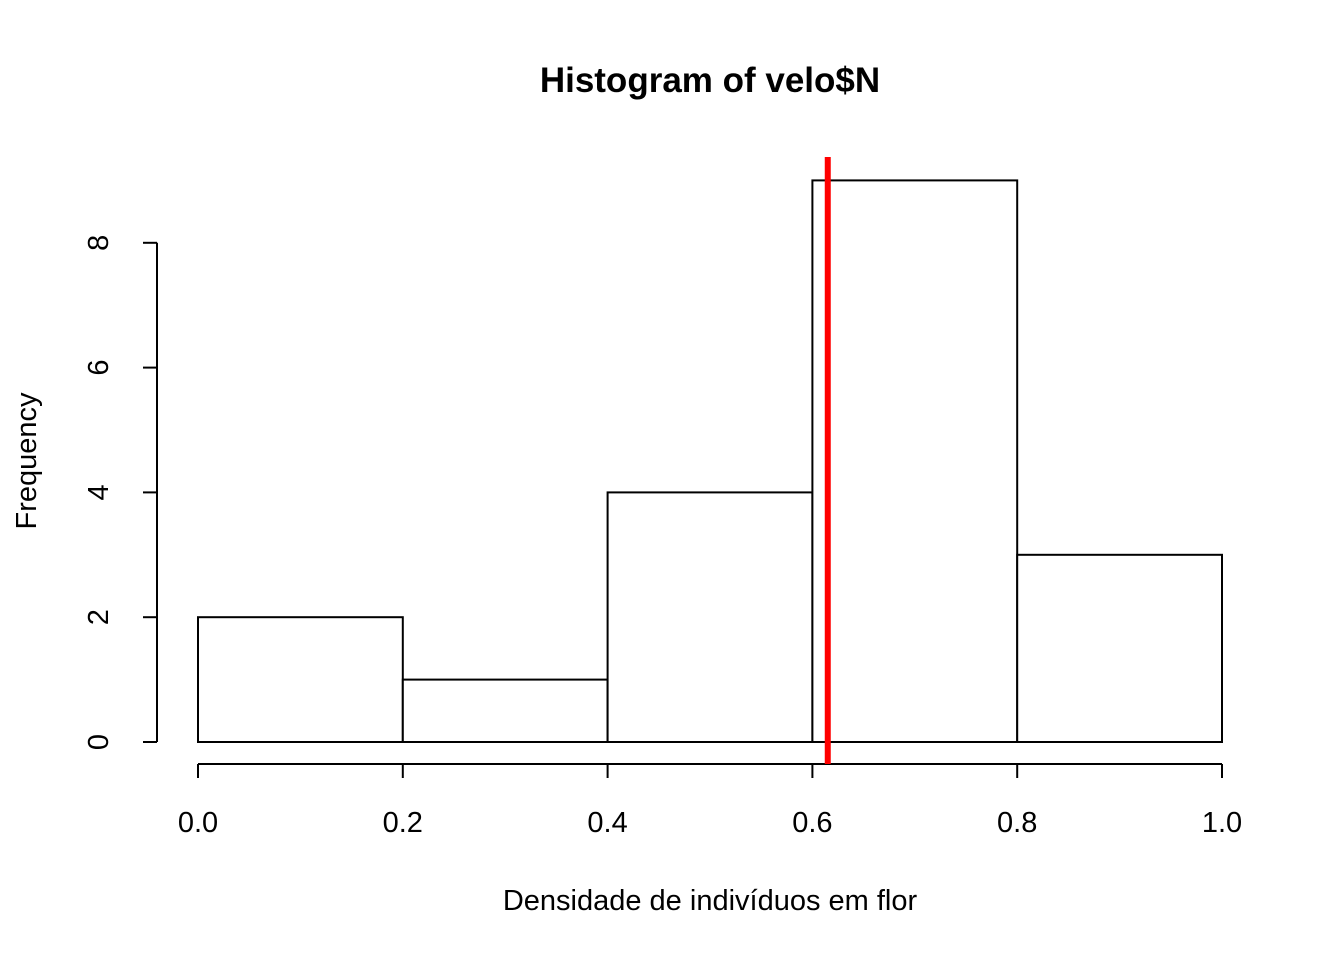 The height and width of the screenshot is (960, 1344). What do you see at coordinates (99, 492) in the screenshot?
I see `y-tick-label-2: 4` at bounding box center [99, 492].